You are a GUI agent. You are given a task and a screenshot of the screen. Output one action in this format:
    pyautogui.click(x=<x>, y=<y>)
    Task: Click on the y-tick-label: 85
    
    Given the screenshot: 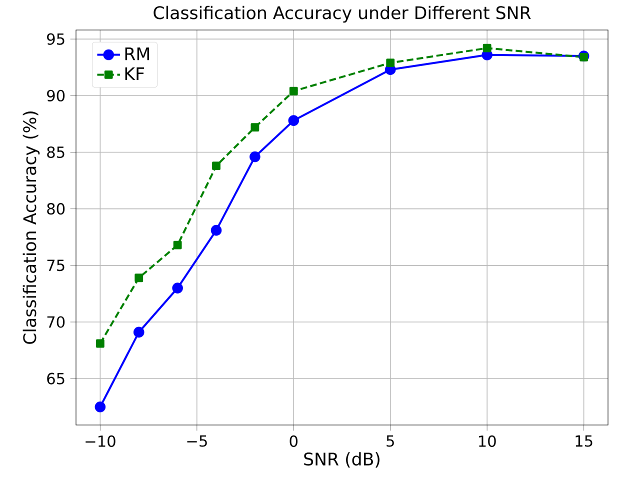 What is the action you would take?
    pyautogui.click(x=55, y=152)
    